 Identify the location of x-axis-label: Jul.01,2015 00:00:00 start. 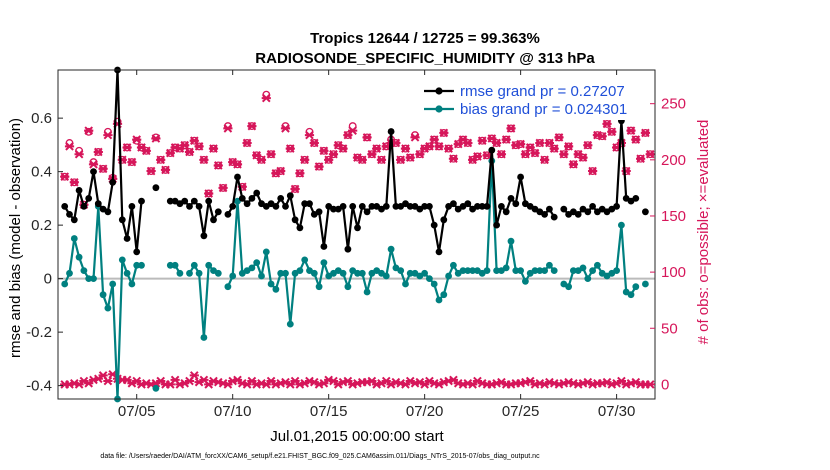
(357, 436).